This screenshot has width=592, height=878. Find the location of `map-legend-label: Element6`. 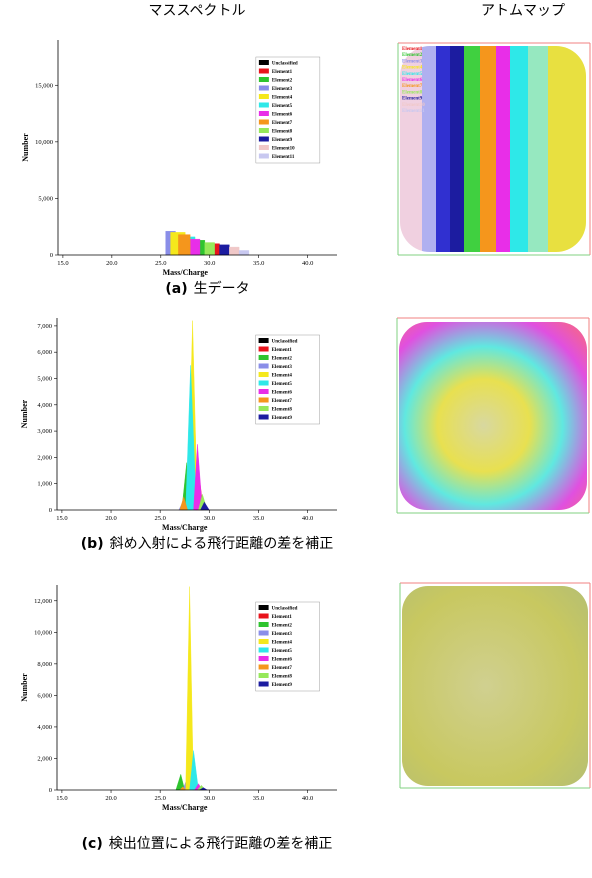

map-legend-label: Element6 is located at coordinates (412, 80).